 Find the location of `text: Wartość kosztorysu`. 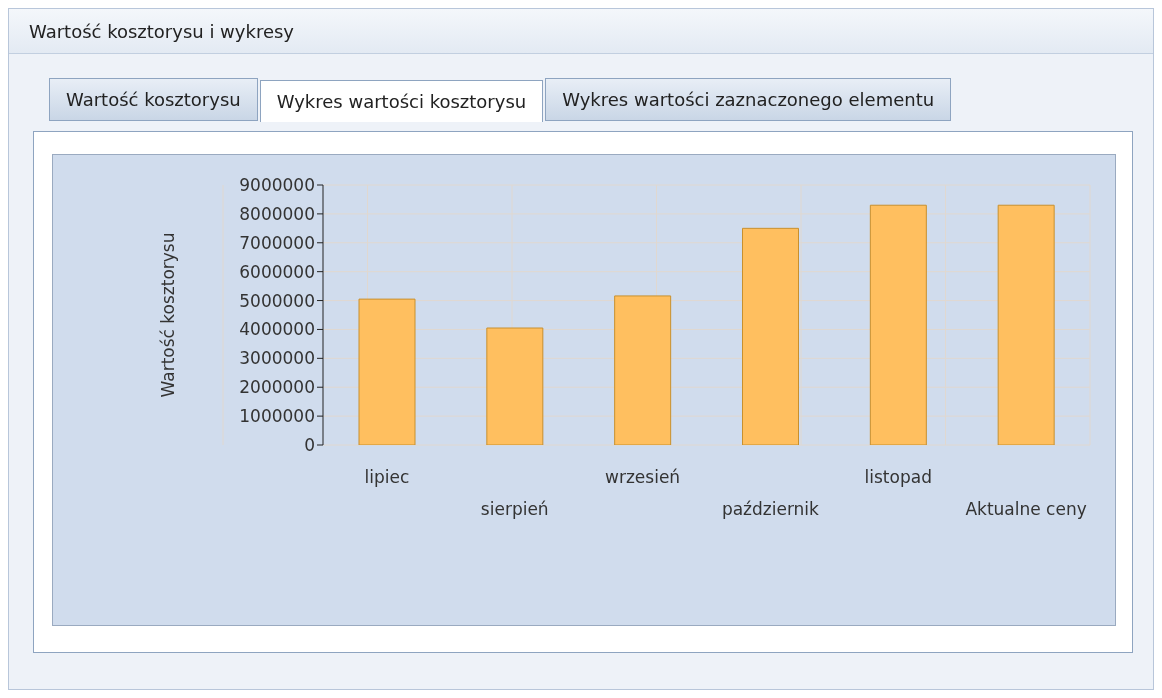

text: Wartość kosztorysu is located at coordinates (153, 99).